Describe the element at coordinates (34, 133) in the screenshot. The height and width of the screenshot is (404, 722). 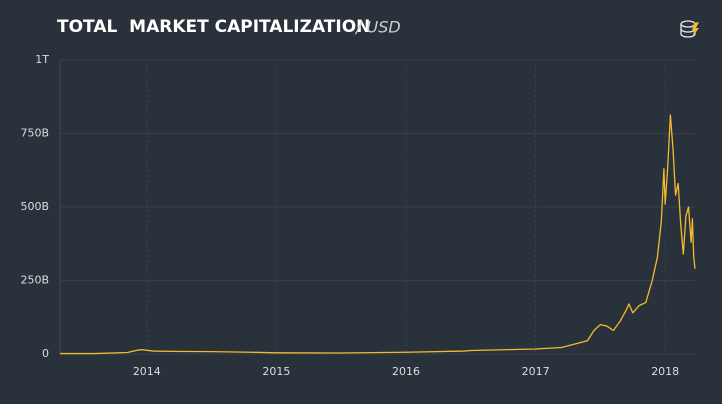
I see `y-tick-label: 750B` at that location.